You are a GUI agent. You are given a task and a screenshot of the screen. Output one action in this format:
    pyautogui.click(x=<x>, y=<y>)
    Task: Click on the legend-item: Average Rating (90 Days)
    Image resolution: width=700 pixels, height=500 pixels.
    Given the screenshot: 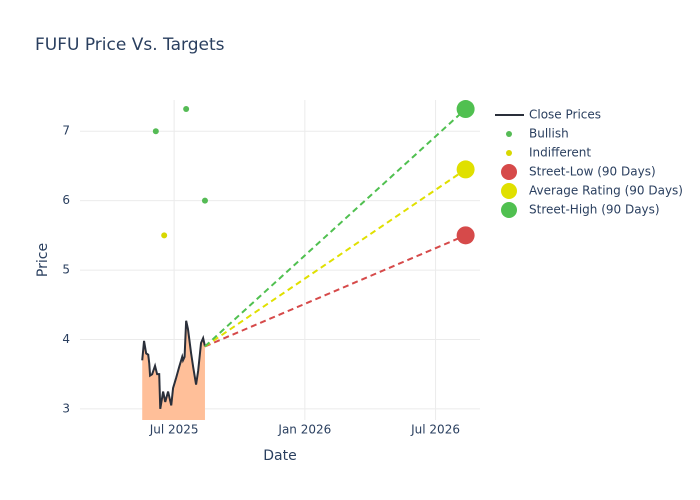 What is the action you would take?
    pyautogui.click(x=592, y=191)
    